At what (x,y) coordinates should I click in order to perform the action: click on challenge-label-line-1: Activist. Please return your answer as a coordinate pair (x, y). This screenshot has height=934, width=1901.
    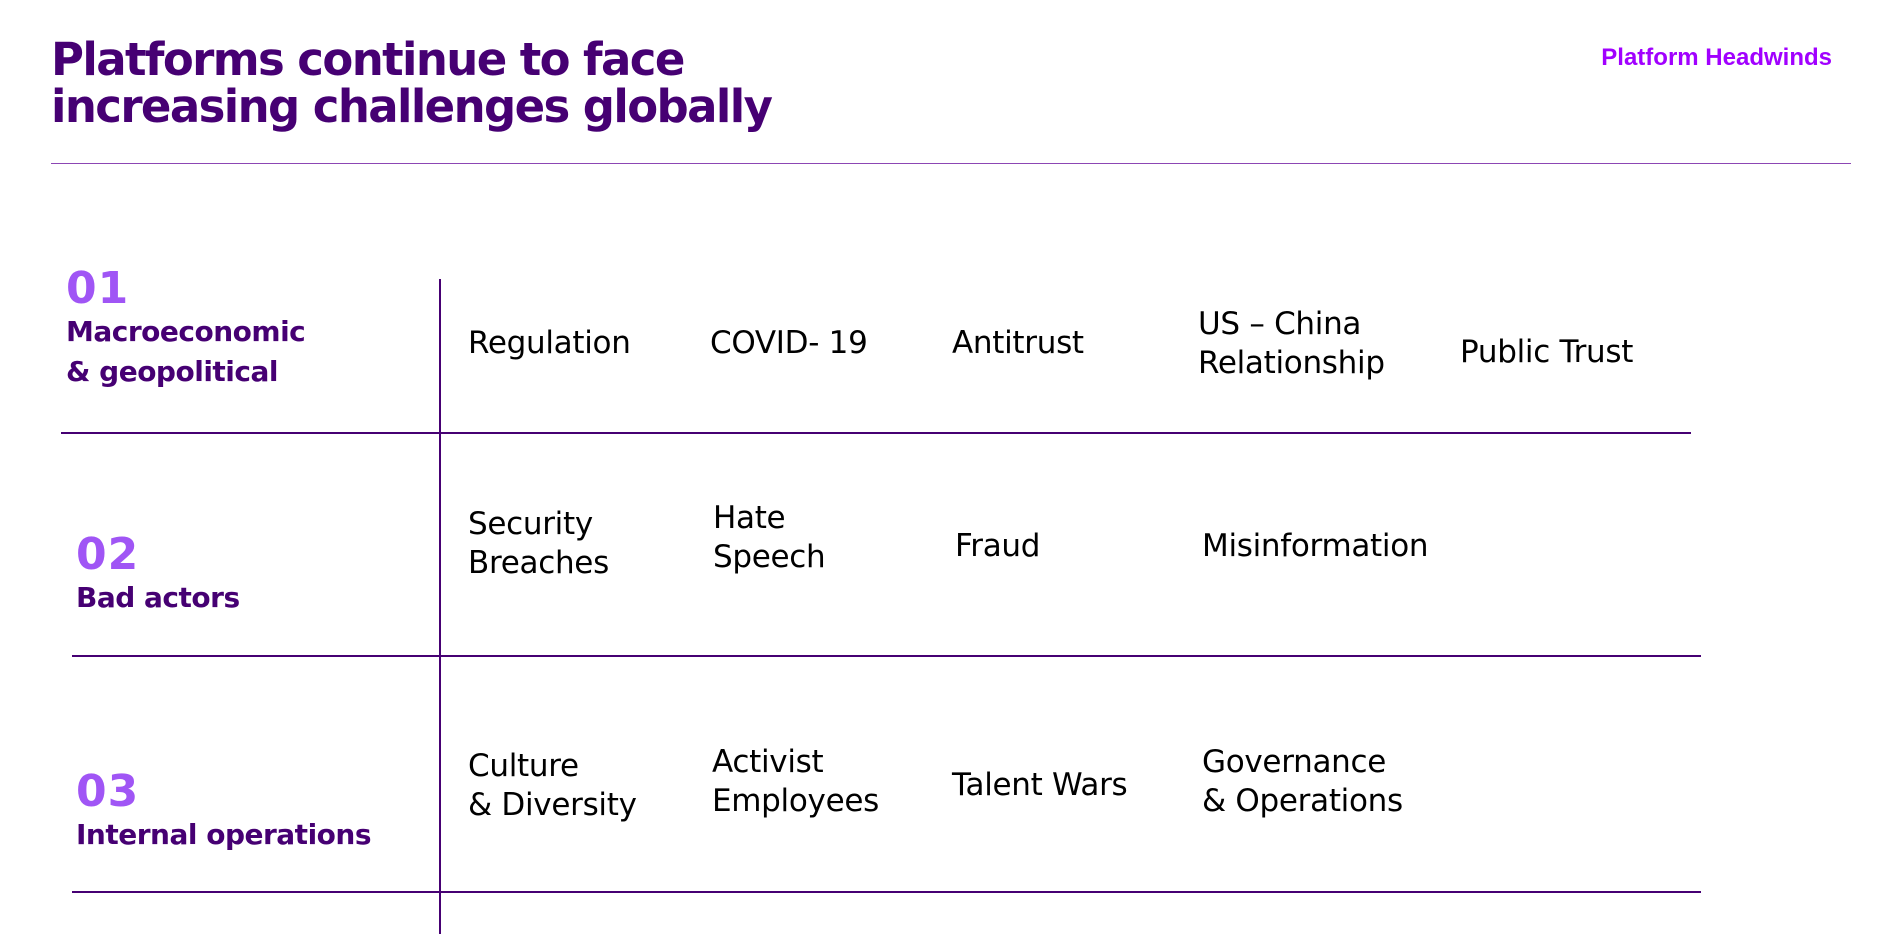
    Looking at the image, I should click on (768, 762).